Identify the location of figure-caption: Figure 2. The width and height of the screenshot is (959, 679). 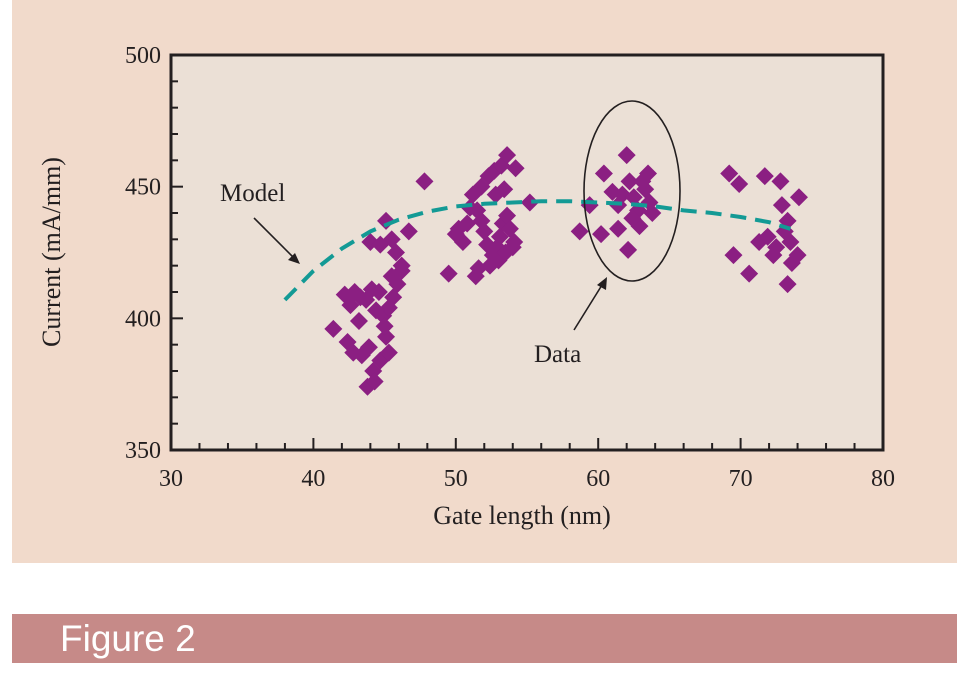
(128, 638).